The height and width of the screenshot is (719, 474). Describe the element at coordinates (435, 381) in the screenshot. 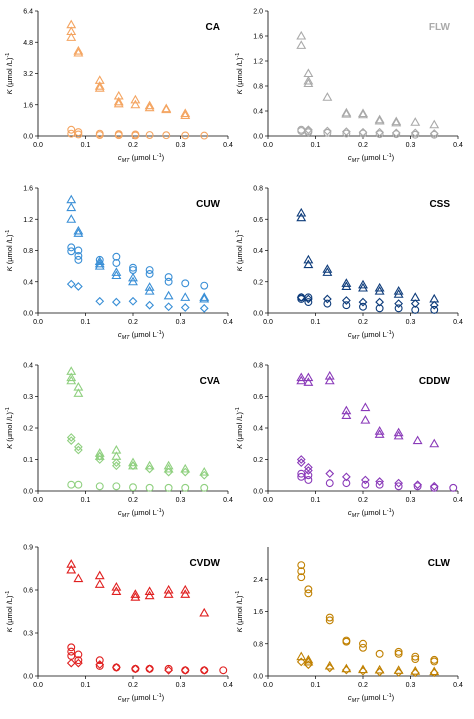

I see `panel-title: CDDW` at that location.